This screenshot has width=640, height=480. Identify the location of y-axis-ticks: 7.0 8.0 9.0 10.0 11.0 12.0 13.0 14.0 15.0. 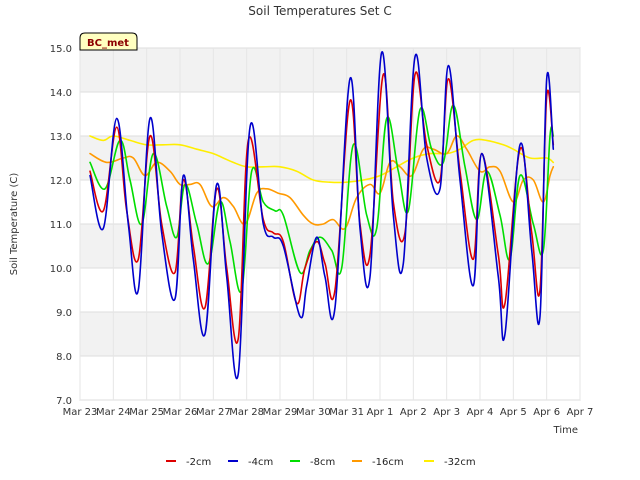
(61, 225).